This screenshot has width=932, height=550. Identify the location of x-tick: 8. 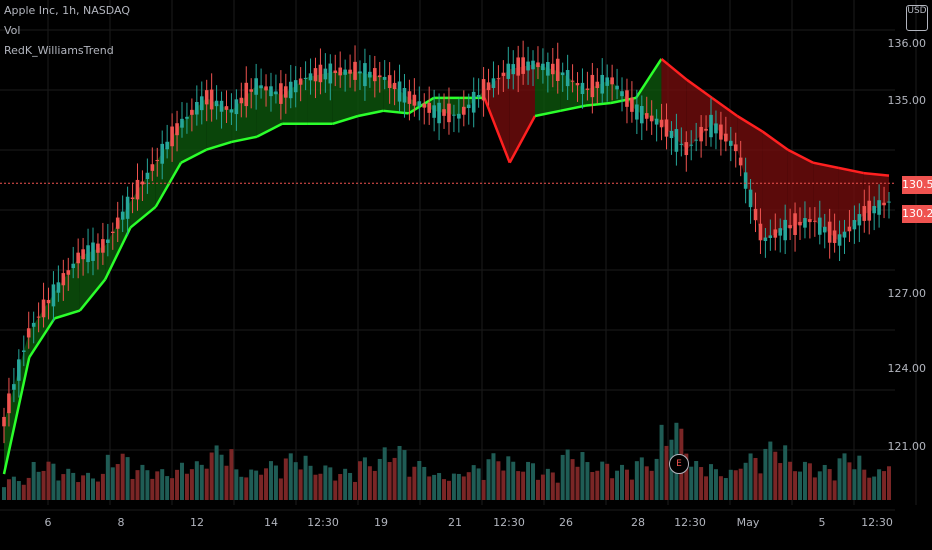
(121, 522).